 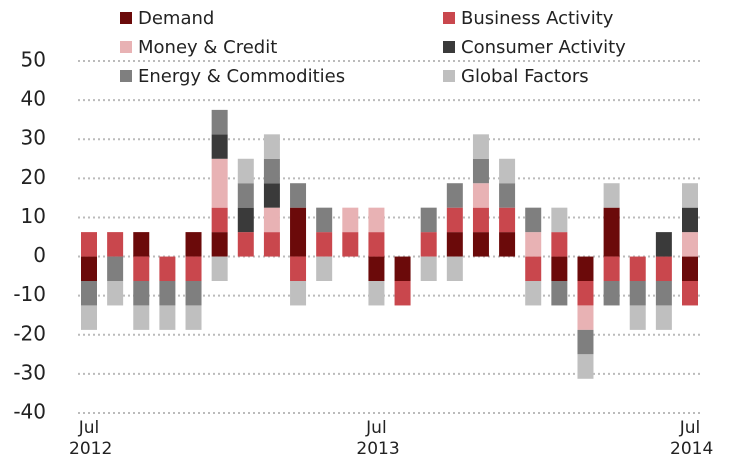 I want to click on y-tick-label: -10, so click(x=29, y=294).